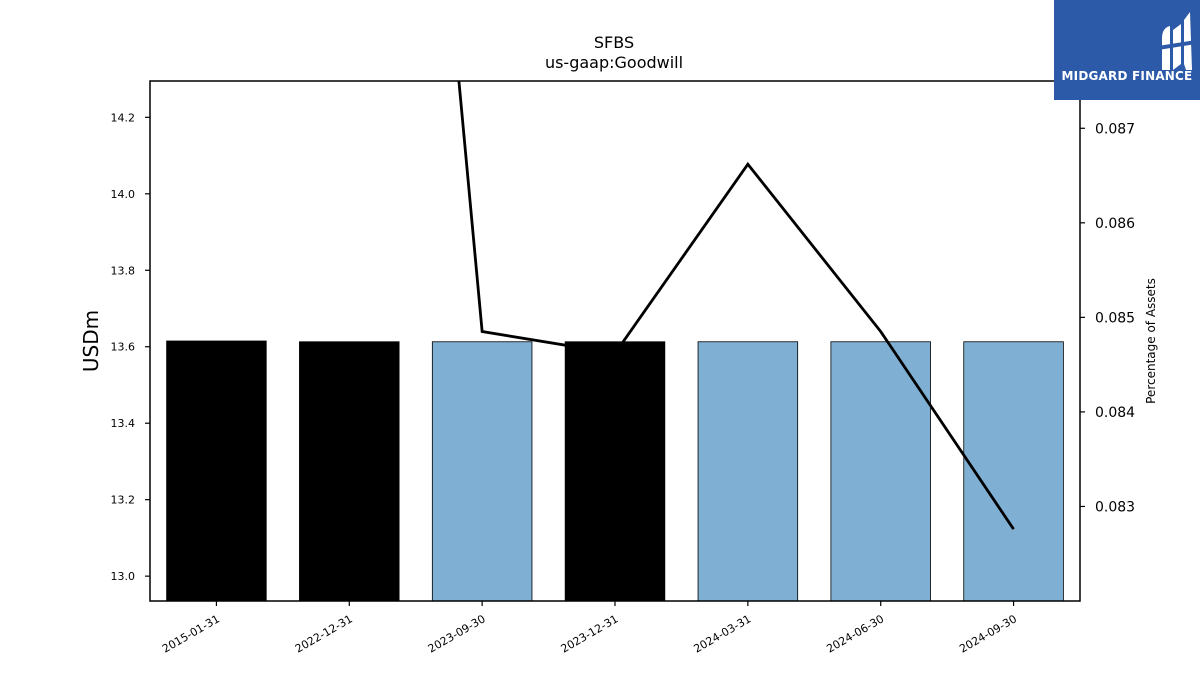 Image resolution: width=1200 pixels, height=675 pixels. I want to click on x-tick-label: 2024-03-31, so click(722, 633).